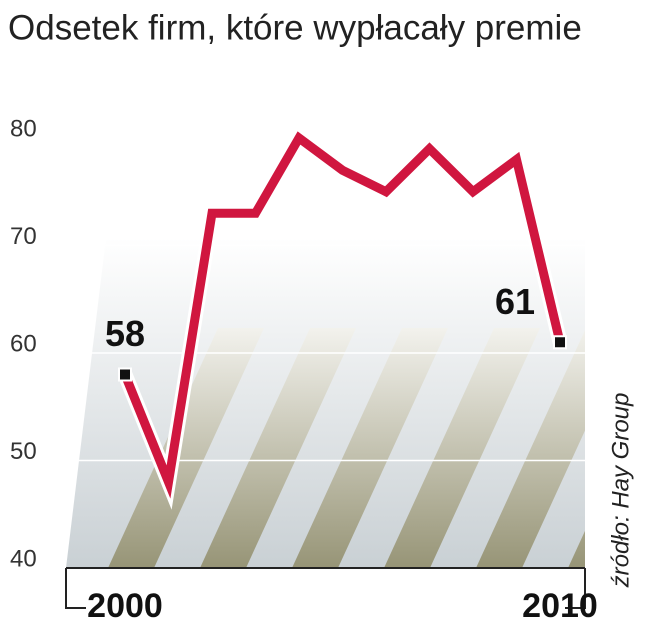 The image size is (648, 640). I want to click on x-tick-label: 2010, so click(560, 606).